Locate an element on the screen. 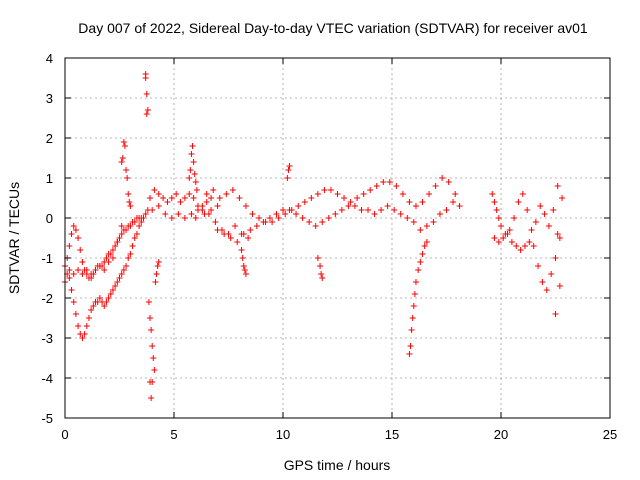  y-tick-label: -1 is located at coordinates (47, 258).